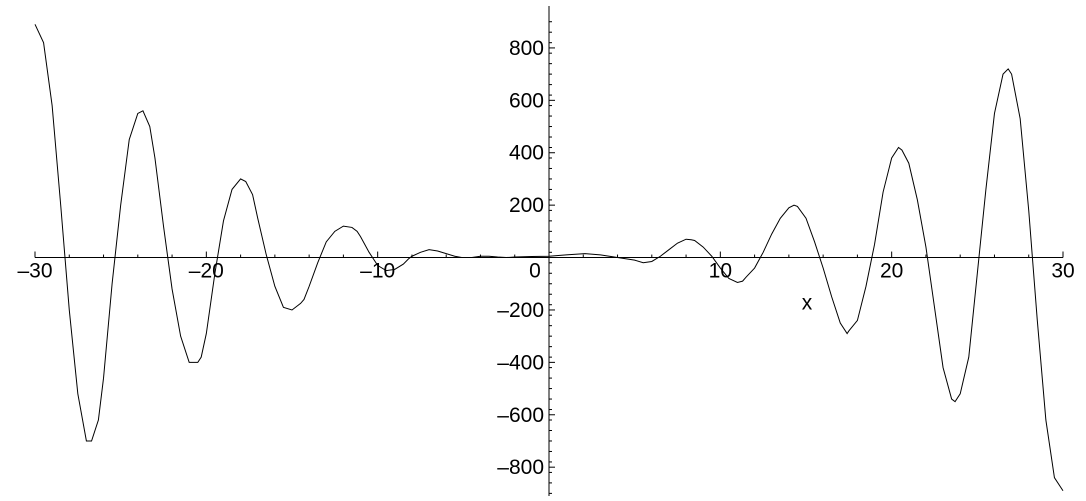 This screenshot has width=1086, height=501. I want to click on y-tick-label: 200, so click(526, 205).